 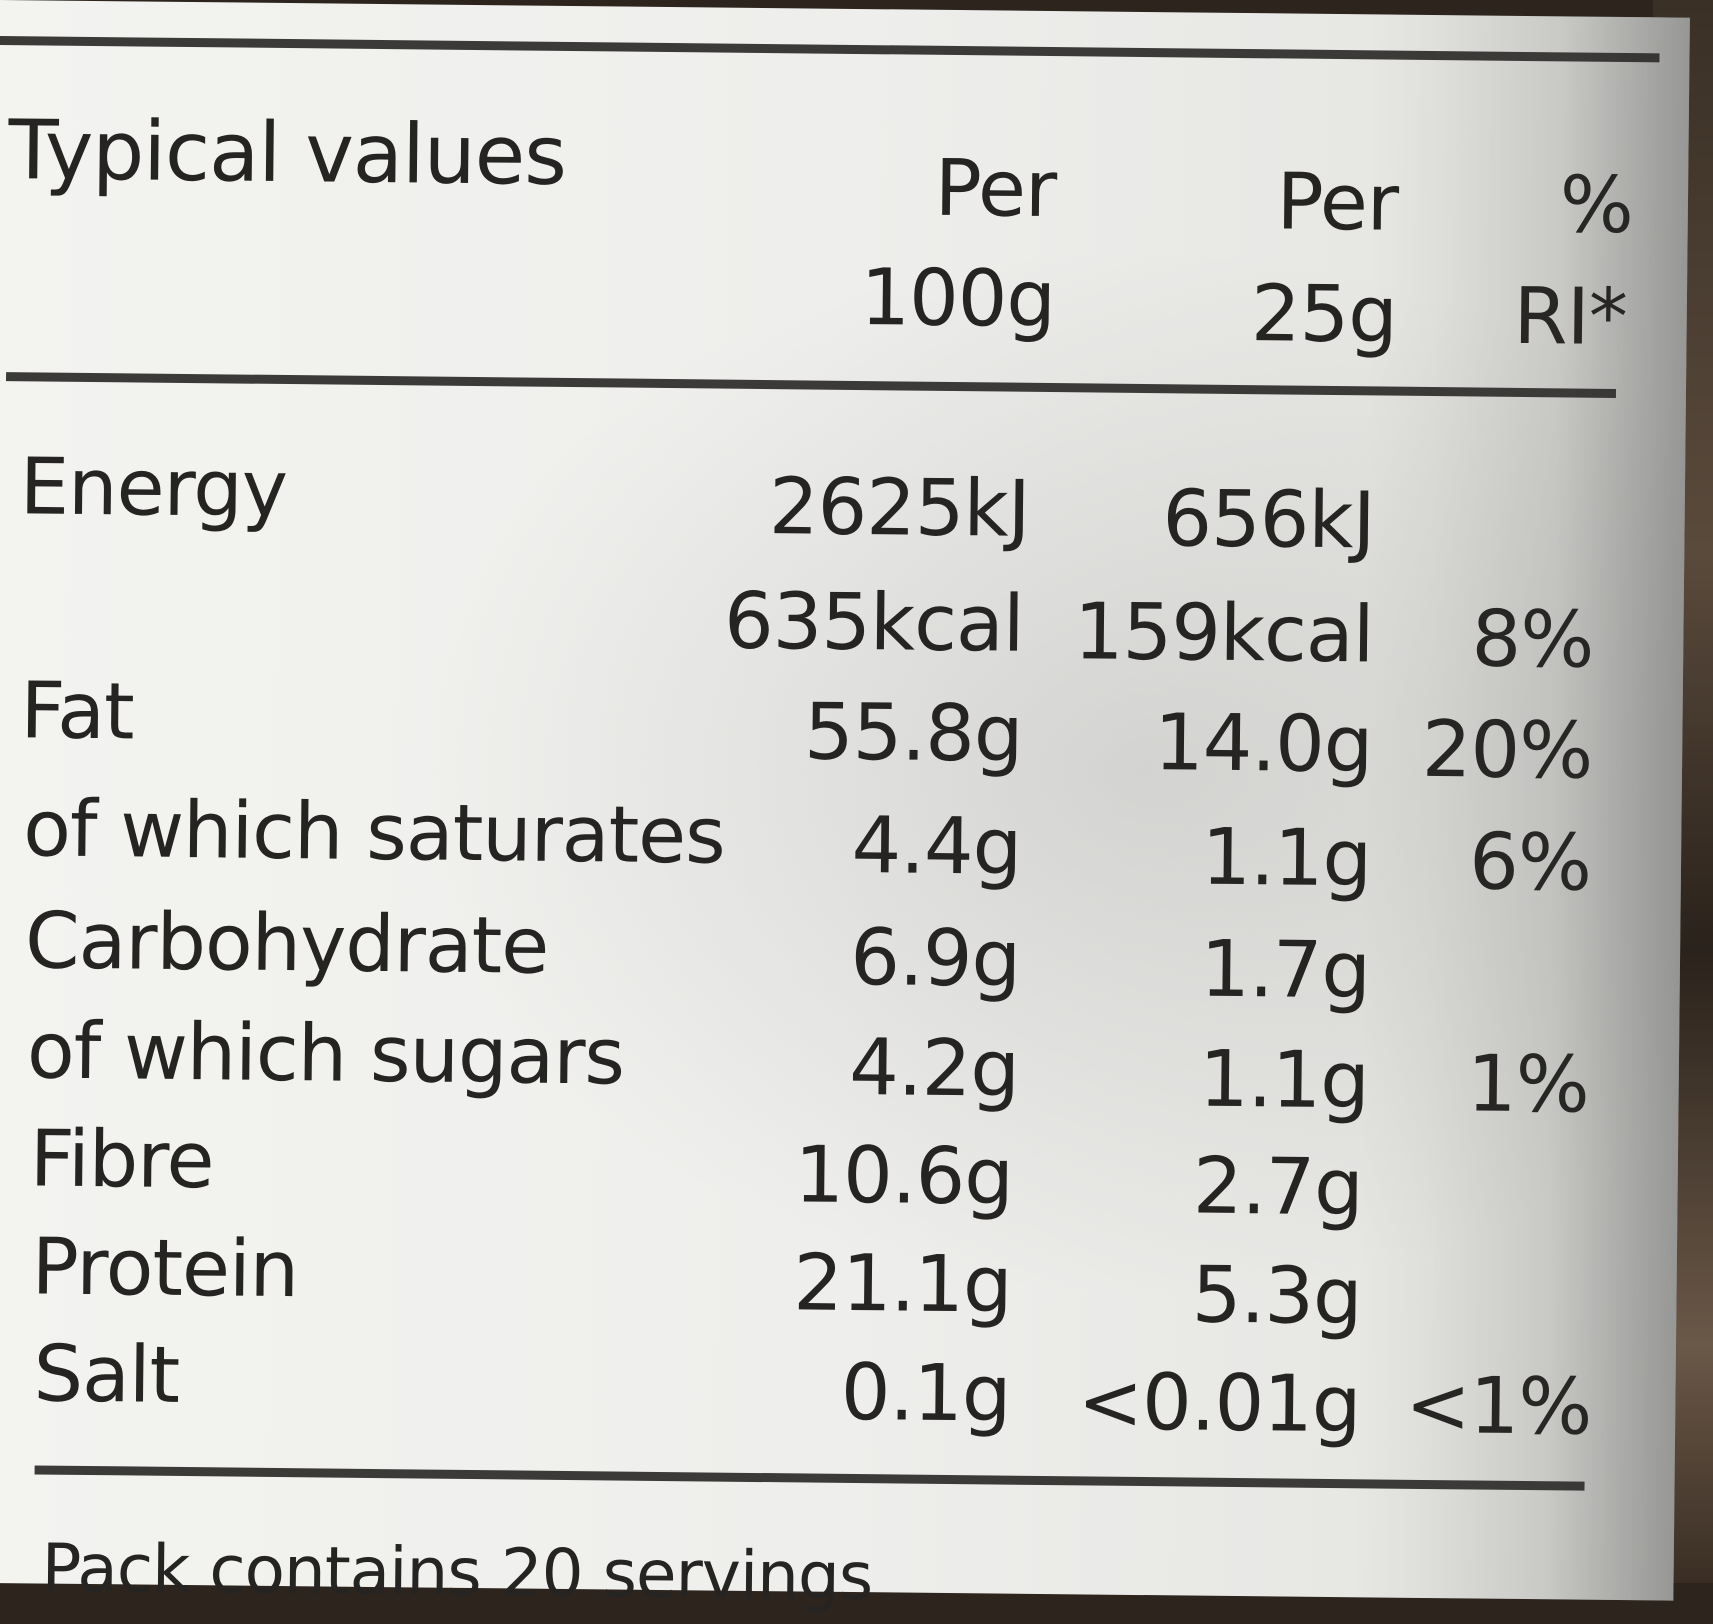 I want to click on cell-fat-per25: 14.0g, so click(x=1263, y=744).